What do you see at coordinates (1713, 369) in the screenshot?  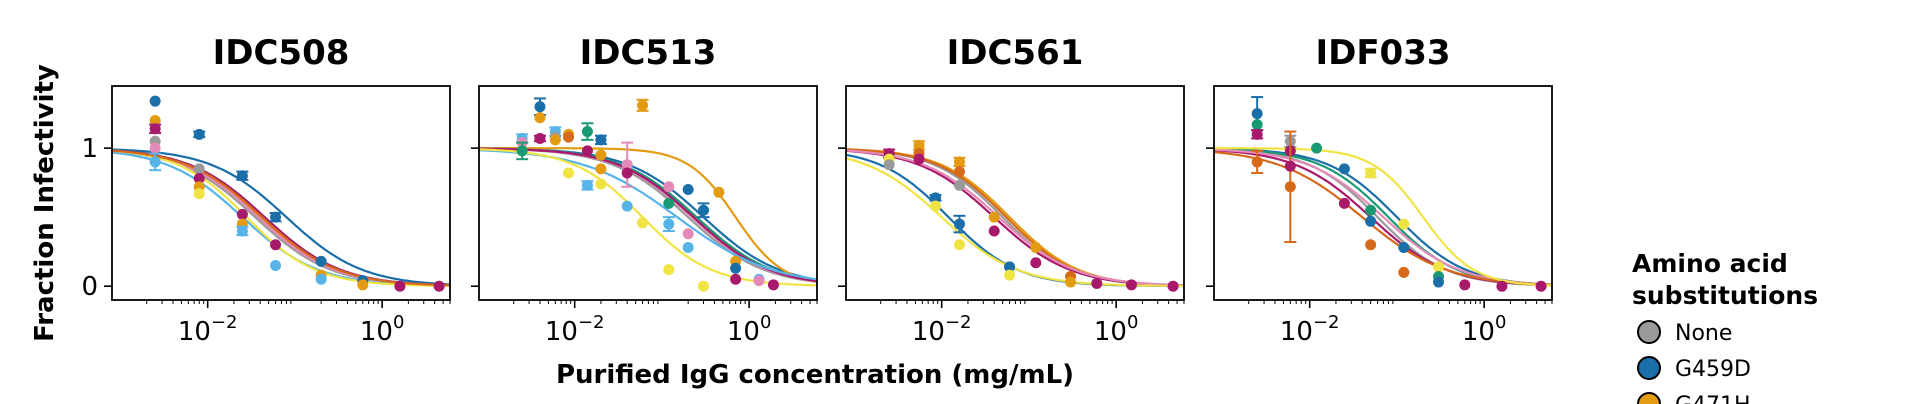 I see `legend-label: G459D` at bounding box center [1713, 369].